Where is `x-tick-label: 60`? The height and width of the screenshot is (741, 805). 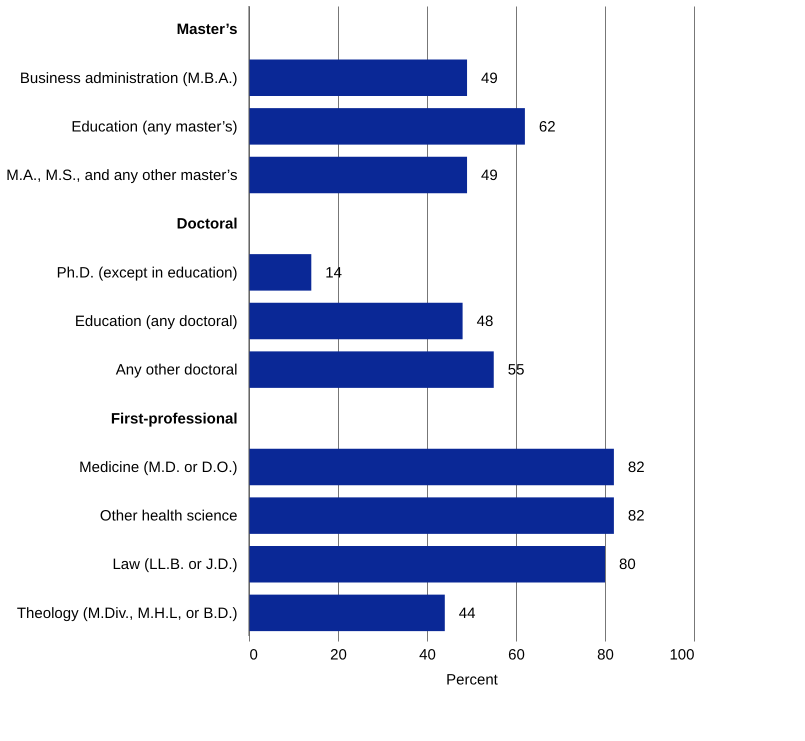 x-tick-label: 60 is located at coordinates (516, 655).